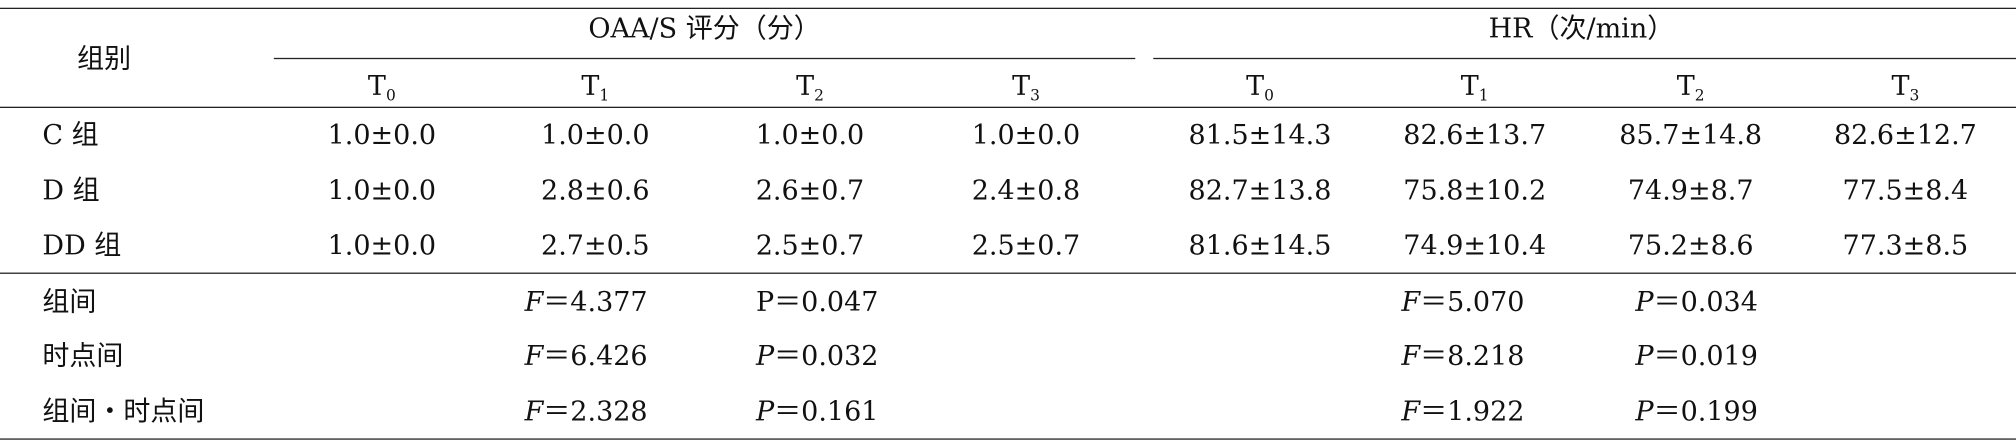  What do you see at coordinates (1905, 190) in the screenshot?
I see `data-cell: 77.5±8.4` at bounding box center [1905, 190].